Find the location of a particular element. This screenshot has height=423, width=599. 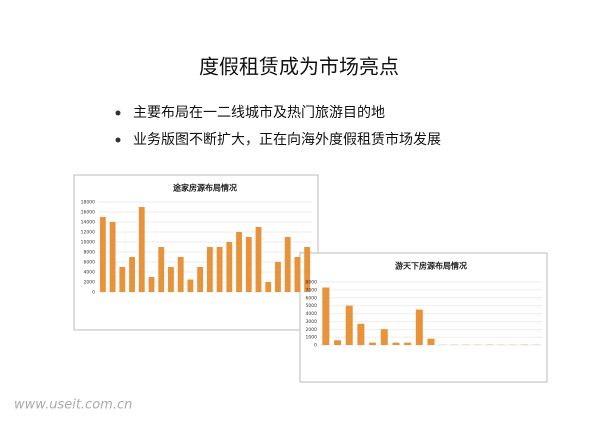

chart-frame is located at coordinates (423, 317).